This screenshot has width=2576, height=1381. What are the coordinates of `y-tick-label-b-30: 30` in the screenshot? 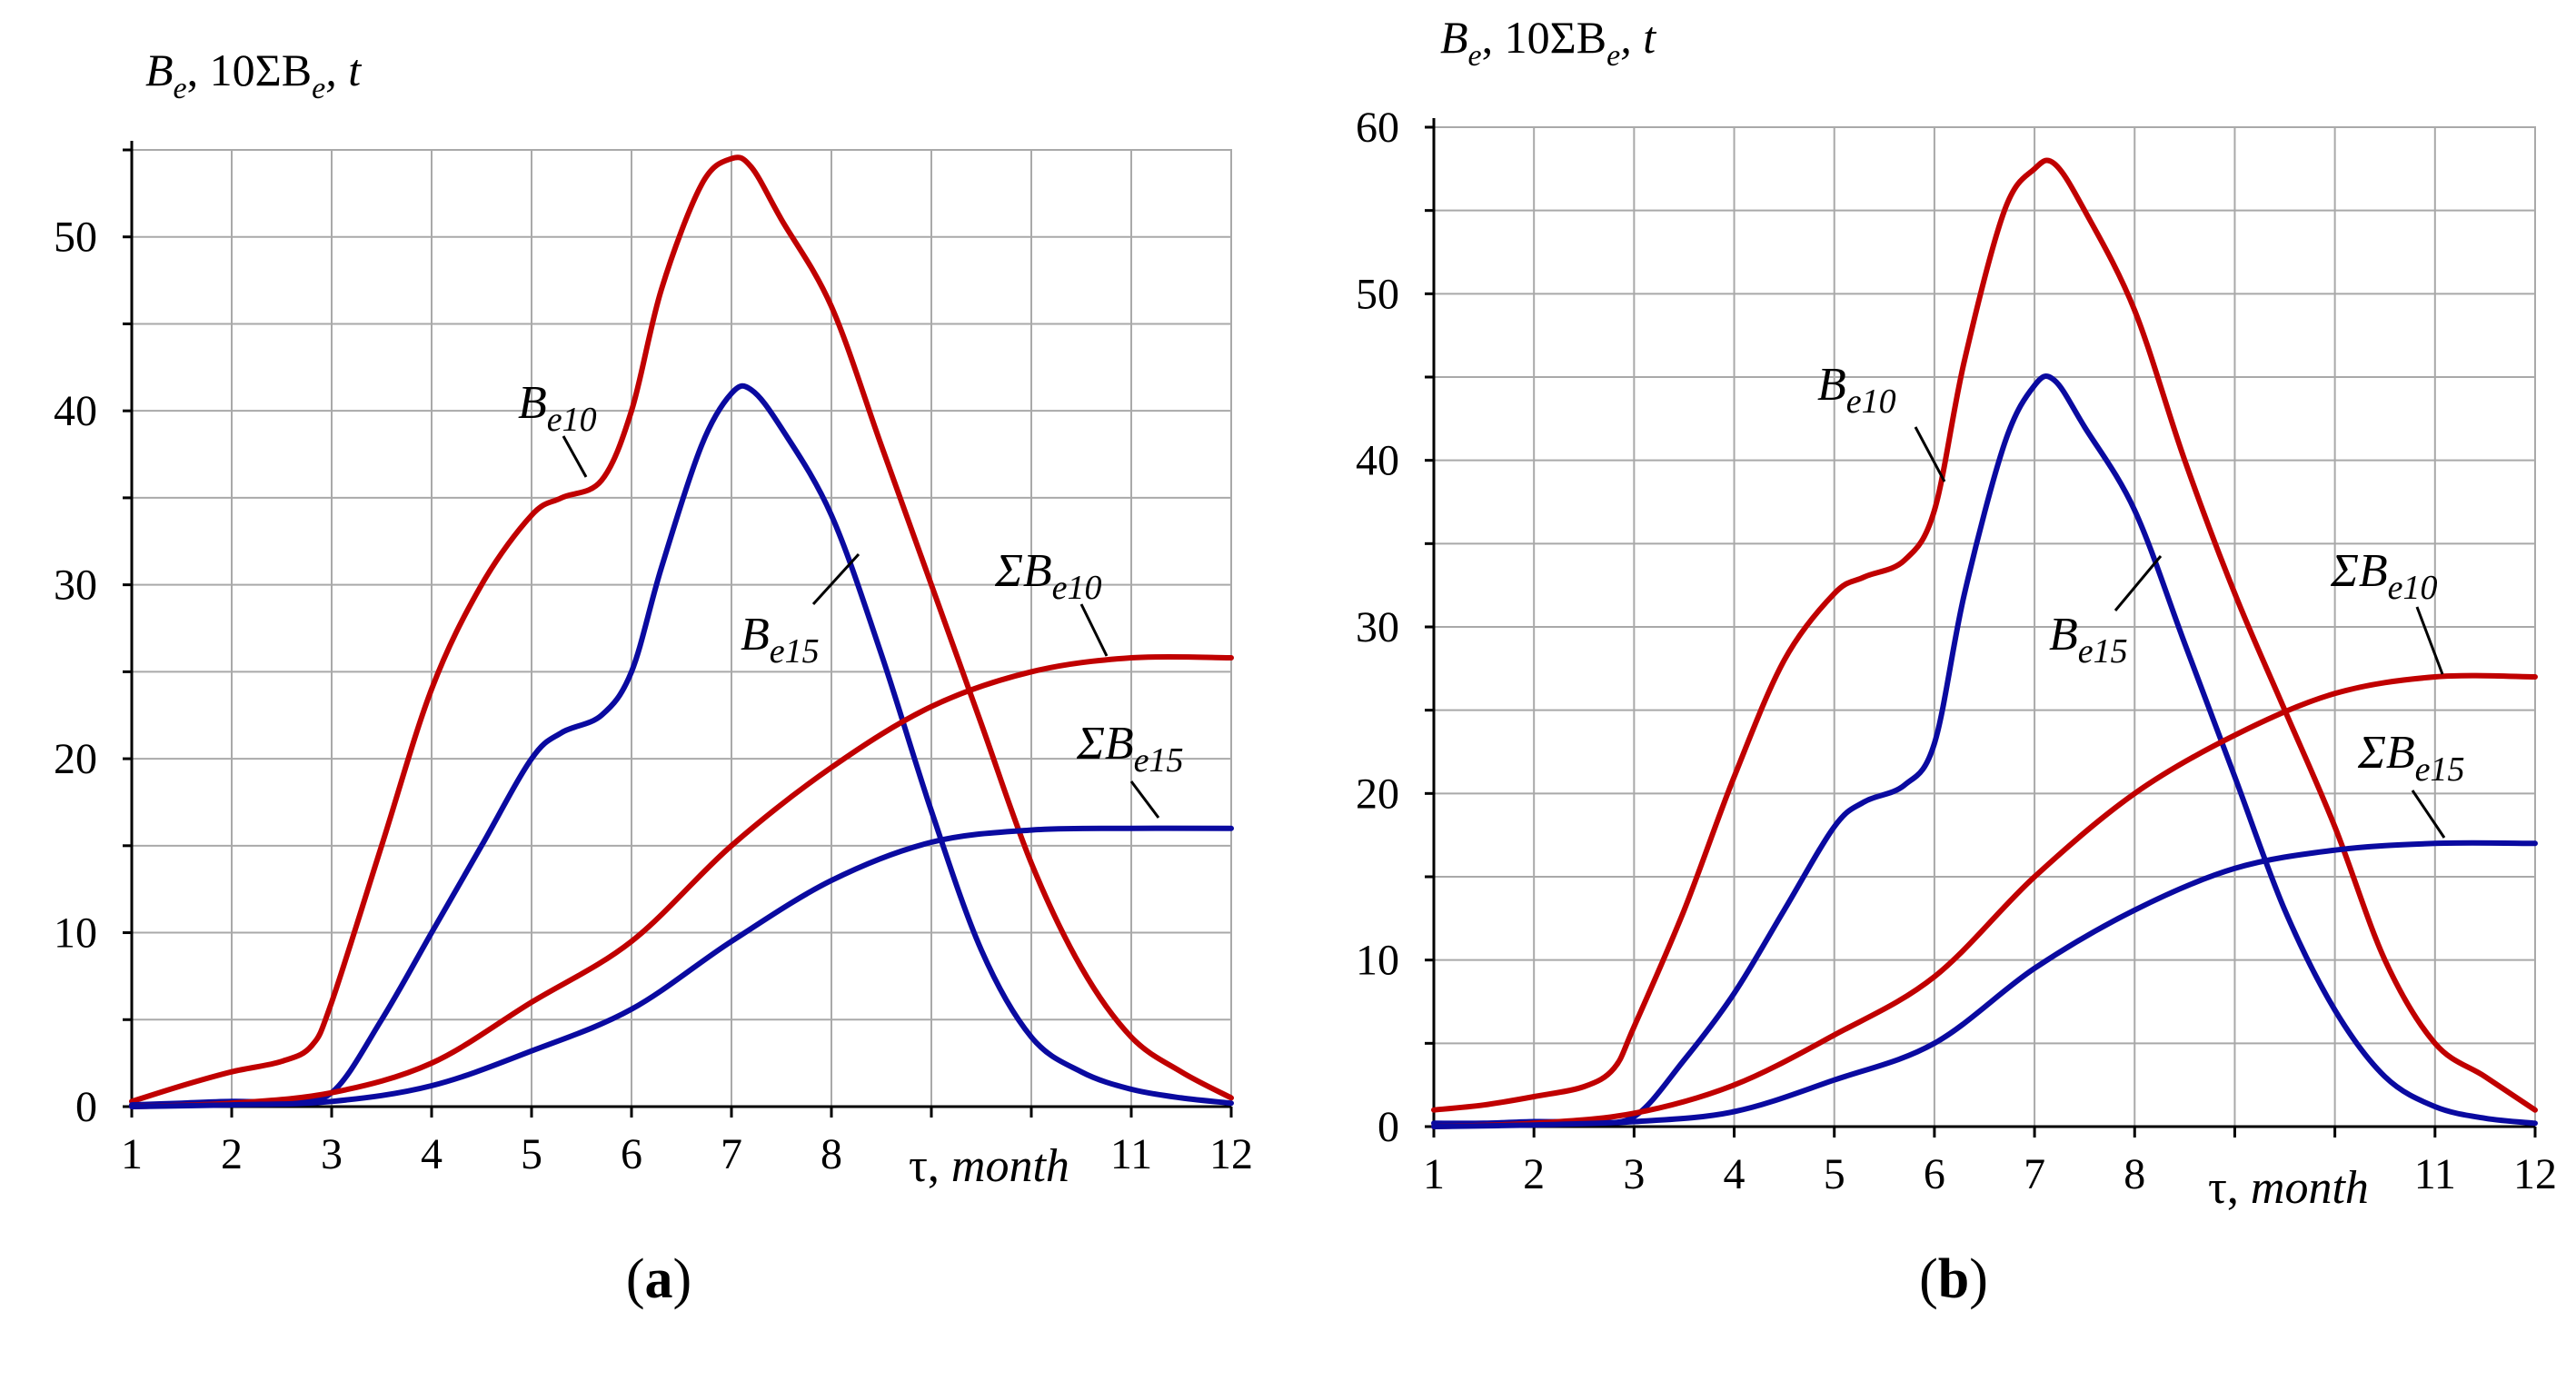 It's located at (1378, 627).